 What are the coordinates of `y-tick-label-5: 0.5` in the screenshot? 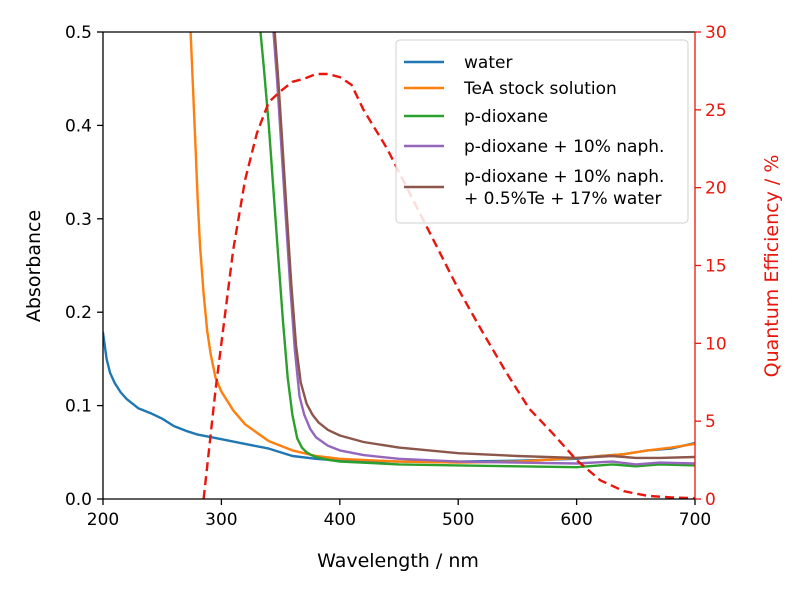 It's located at (78, 33).